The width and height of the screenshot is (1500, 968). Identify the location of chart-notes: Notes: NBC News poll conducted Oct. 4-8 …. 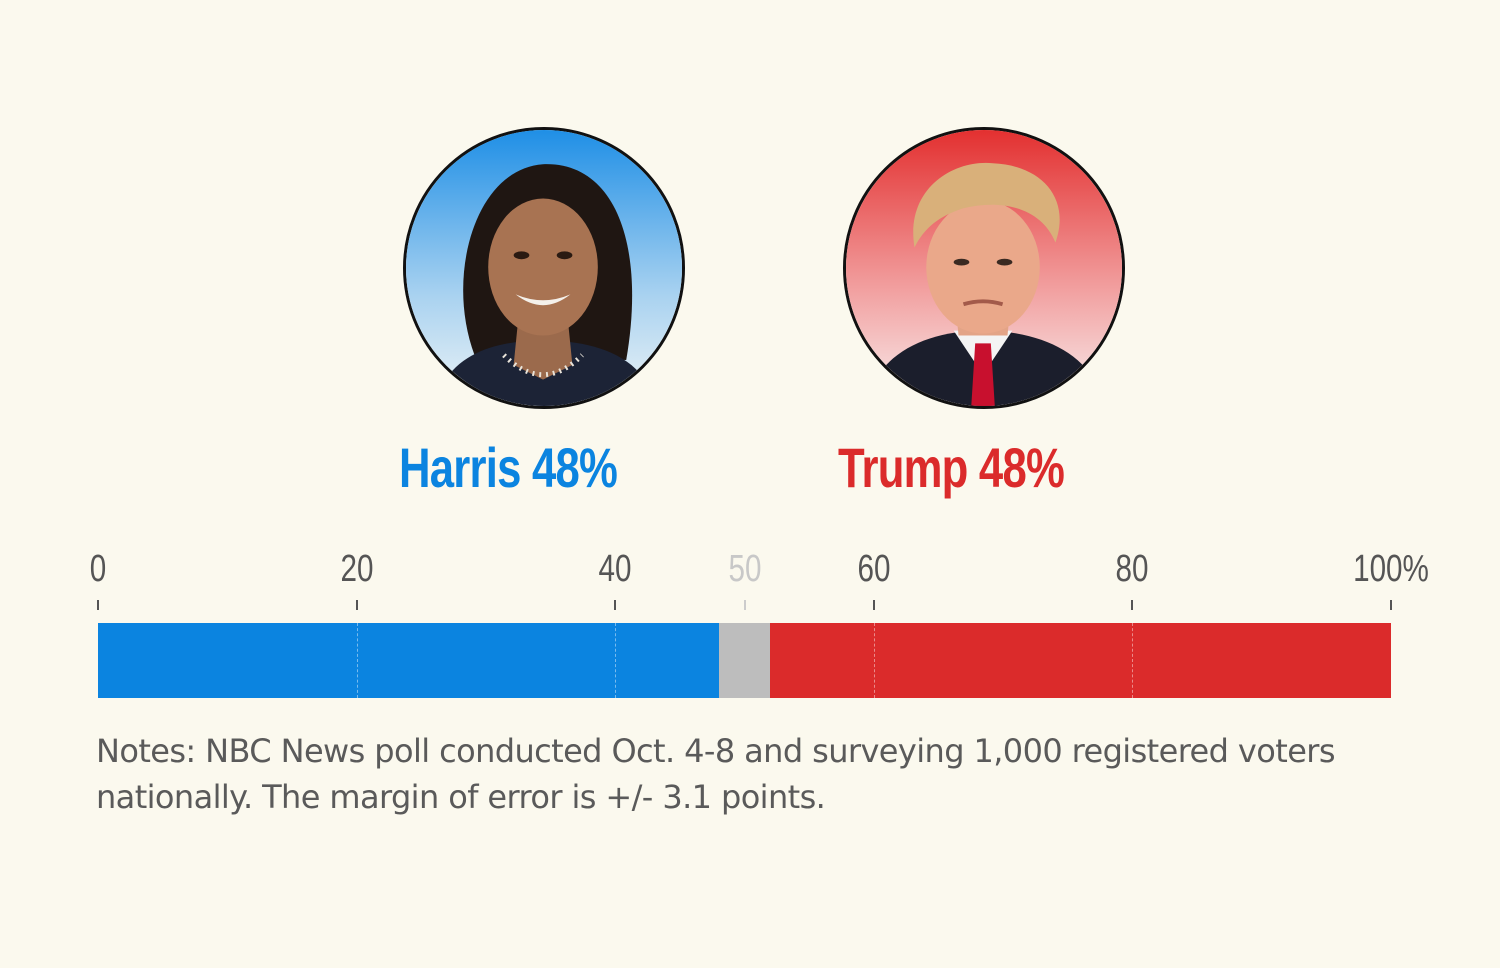
(716, 774).